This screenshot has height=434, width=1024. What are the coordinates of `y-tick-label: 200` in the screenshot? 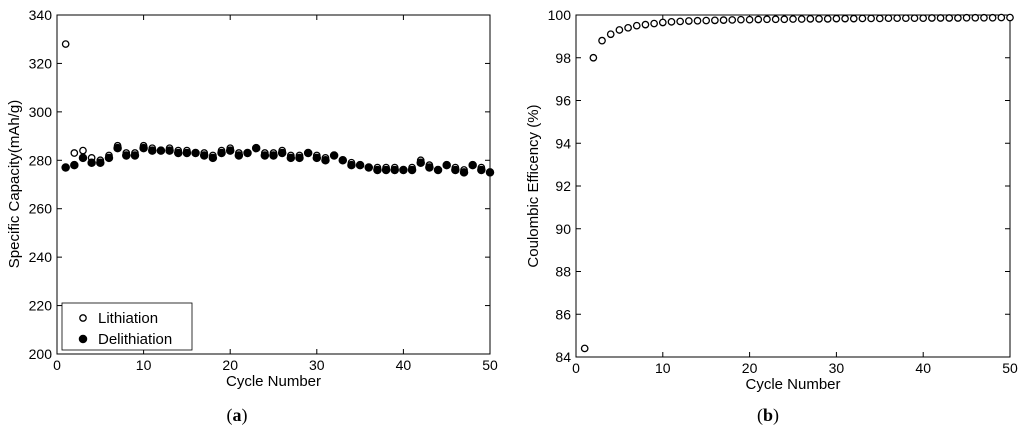 It's located at (41, 354).